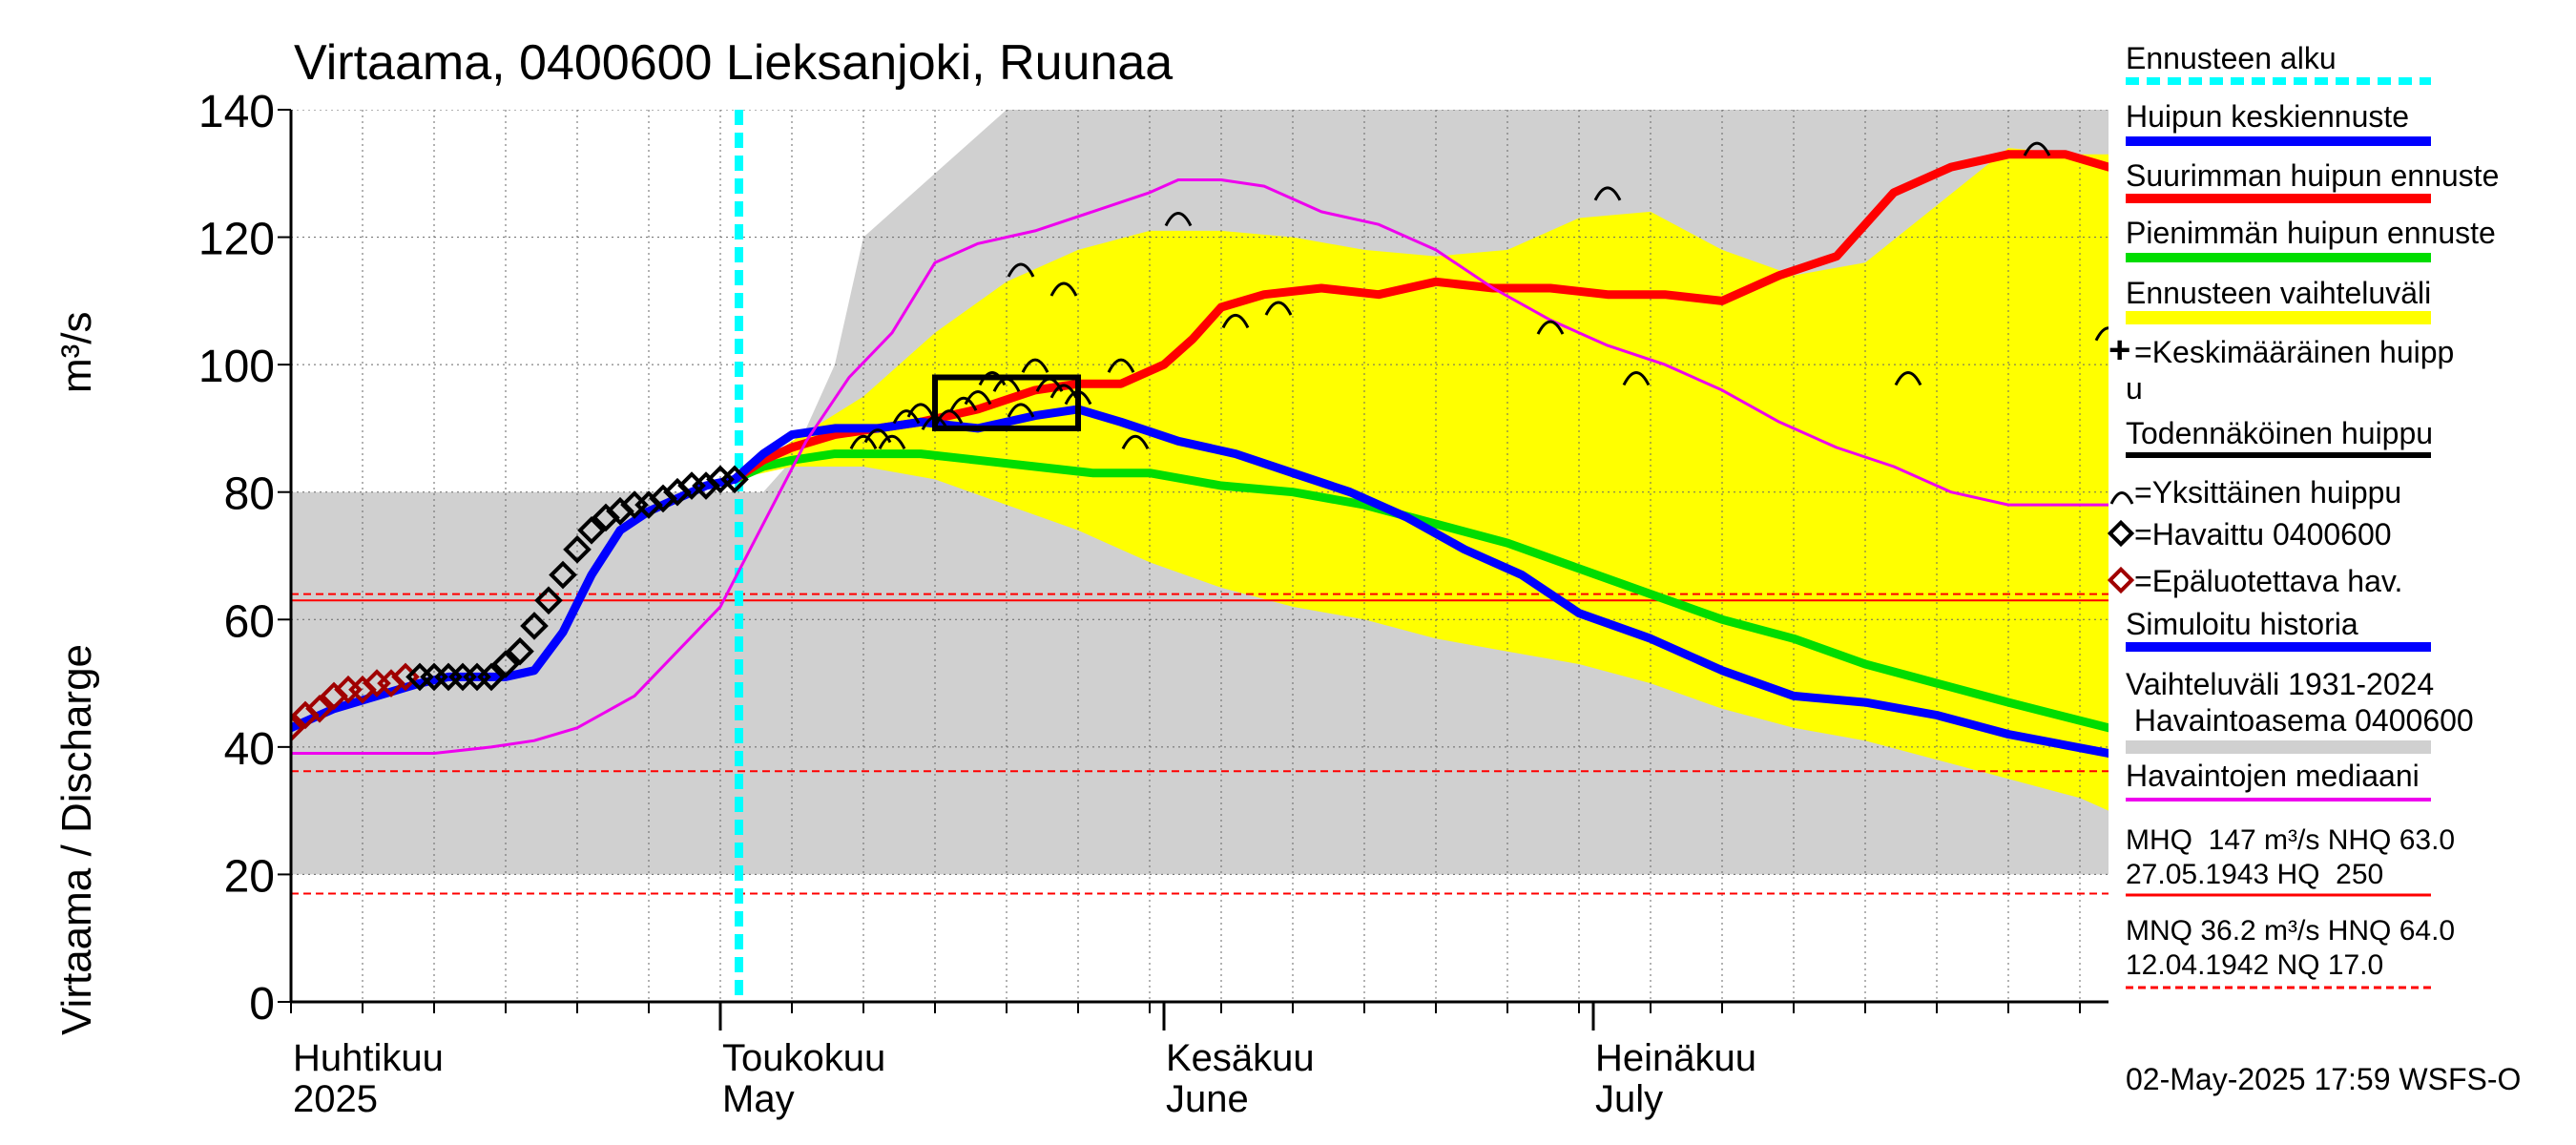 The width and height of the screenshot is (2576, 1145). What do you see at coordinates (2280, 684) in the screenshot?
I see `legend-range: Vaihteluväli 1931-2024` at bounding box center [2280, 684].